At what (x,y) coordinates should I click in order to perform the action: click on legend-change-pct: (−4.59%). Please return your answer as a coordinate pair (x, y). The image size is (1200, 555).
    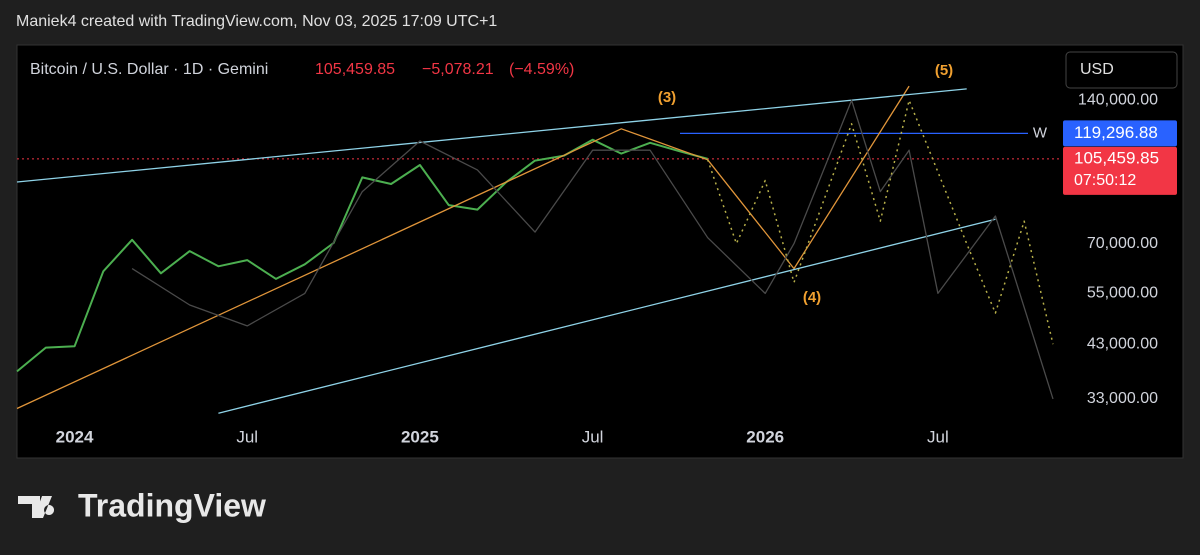
    Looking at the image, I should click on (541, 69).